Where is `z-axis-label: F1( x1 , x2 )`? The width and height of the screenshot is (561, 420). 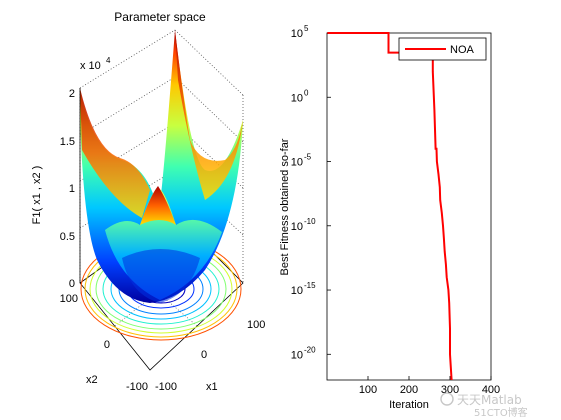 z-axis-label: F1( x1 , x2 ) is located at coordinates (37, 195).